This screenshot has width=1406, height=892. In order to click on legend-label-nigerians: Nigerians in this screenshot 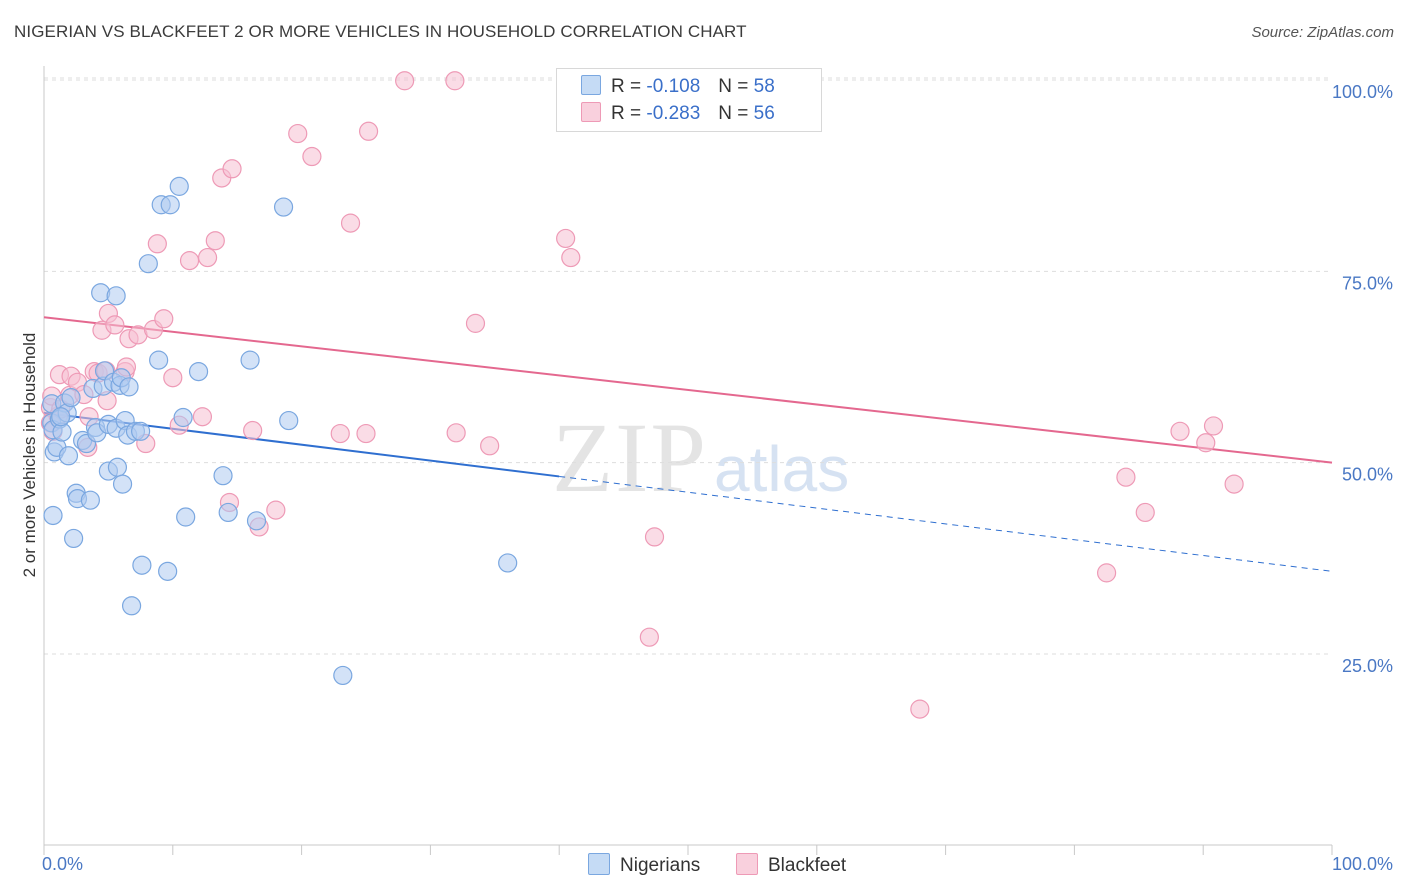, I will do `click(660, 865)`.